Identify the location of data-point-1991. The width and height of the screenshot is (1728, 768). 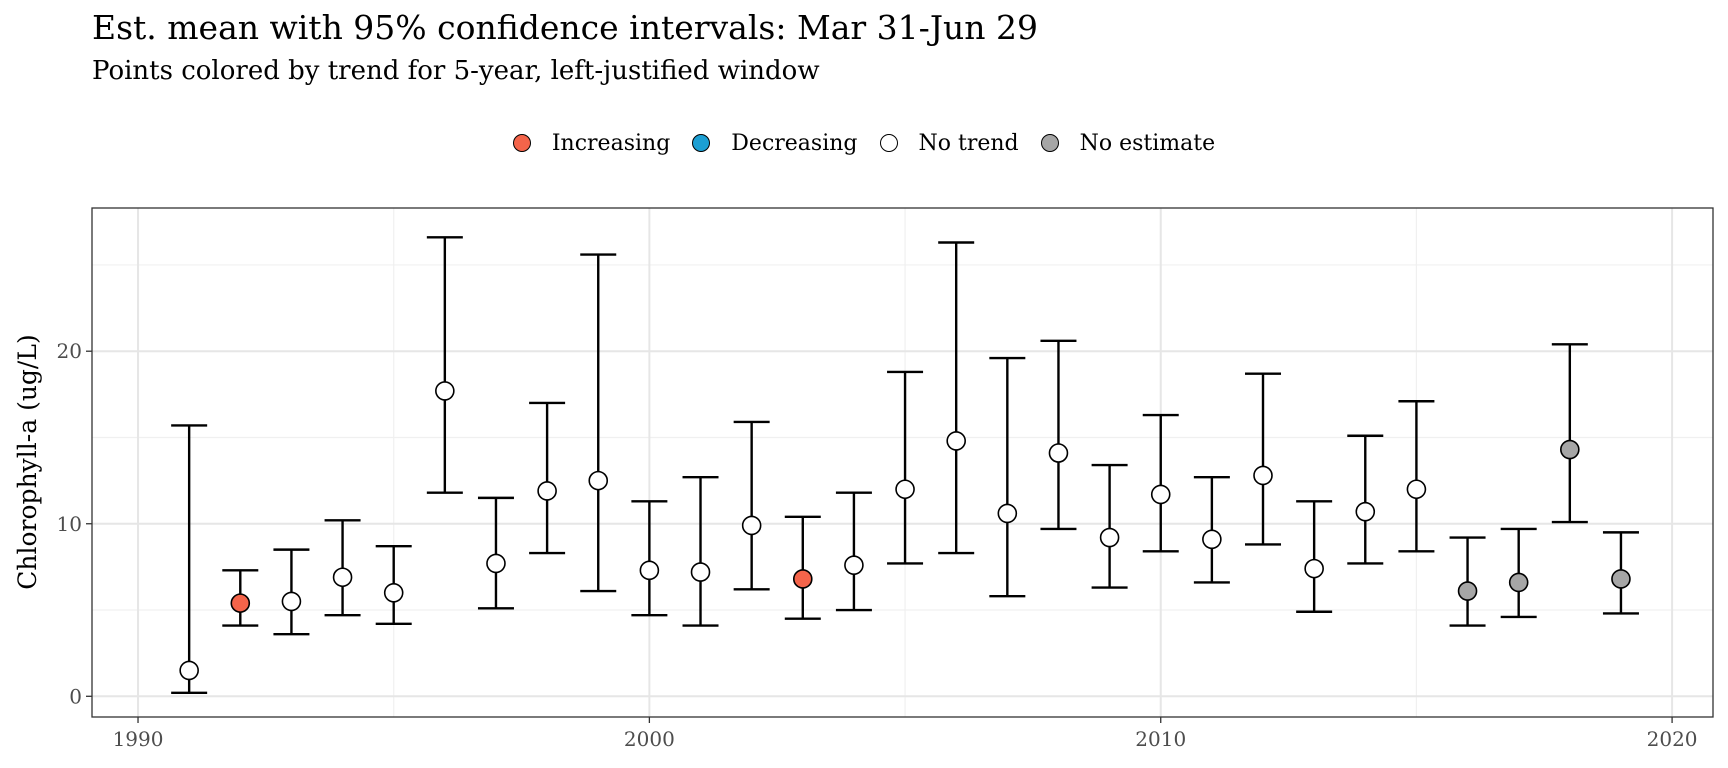
(189, 670).